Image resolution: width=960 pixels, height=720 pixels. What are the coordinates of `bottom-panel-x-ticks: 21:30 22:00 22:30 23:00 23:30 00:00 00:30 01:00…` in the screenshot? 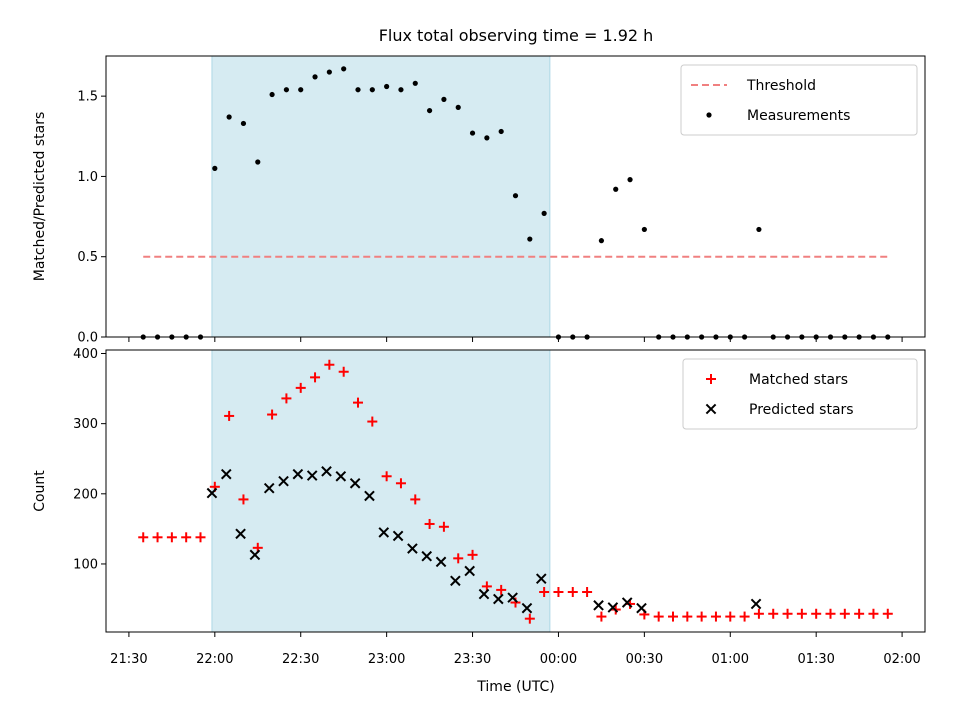 It's located at (515, 649).